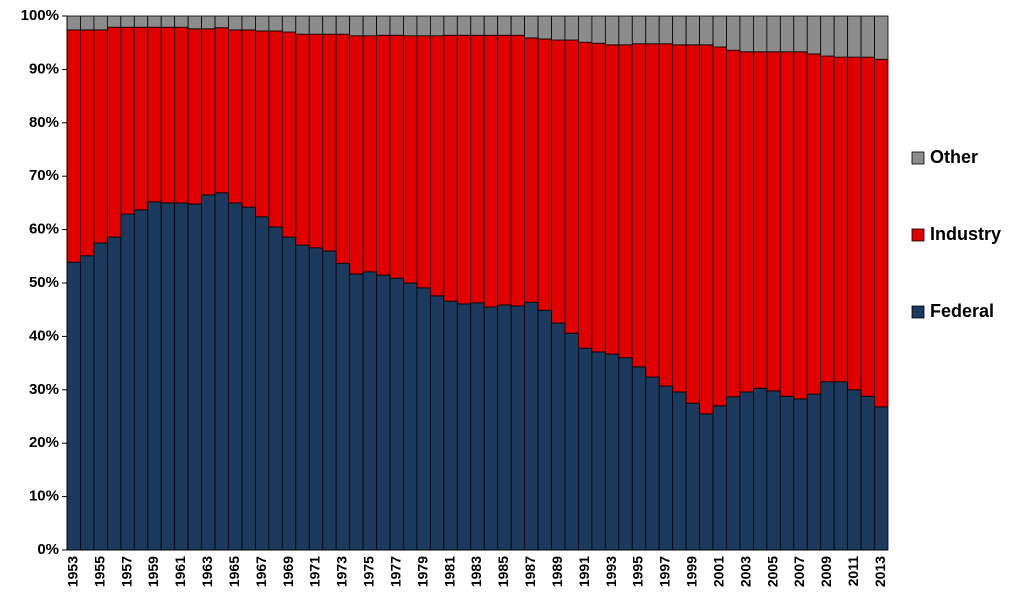 This screenshot has width=1015, height=605. What do you see at coordinates (611, 571) in the screenshot?
I see `x-tick-label: 1993` at bounding box center [611, 571].